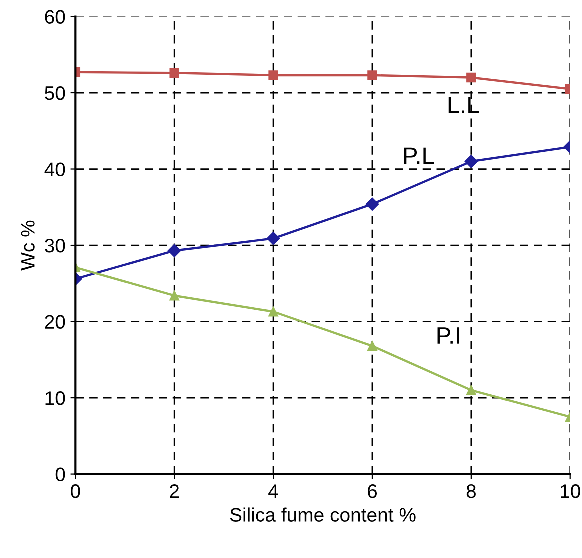 This screenshot has height=558, width=582. What do you see at coordinates (55, 93) in the screenshot?
I see `y-tick-label: 50` at bounding box center [55, 93].